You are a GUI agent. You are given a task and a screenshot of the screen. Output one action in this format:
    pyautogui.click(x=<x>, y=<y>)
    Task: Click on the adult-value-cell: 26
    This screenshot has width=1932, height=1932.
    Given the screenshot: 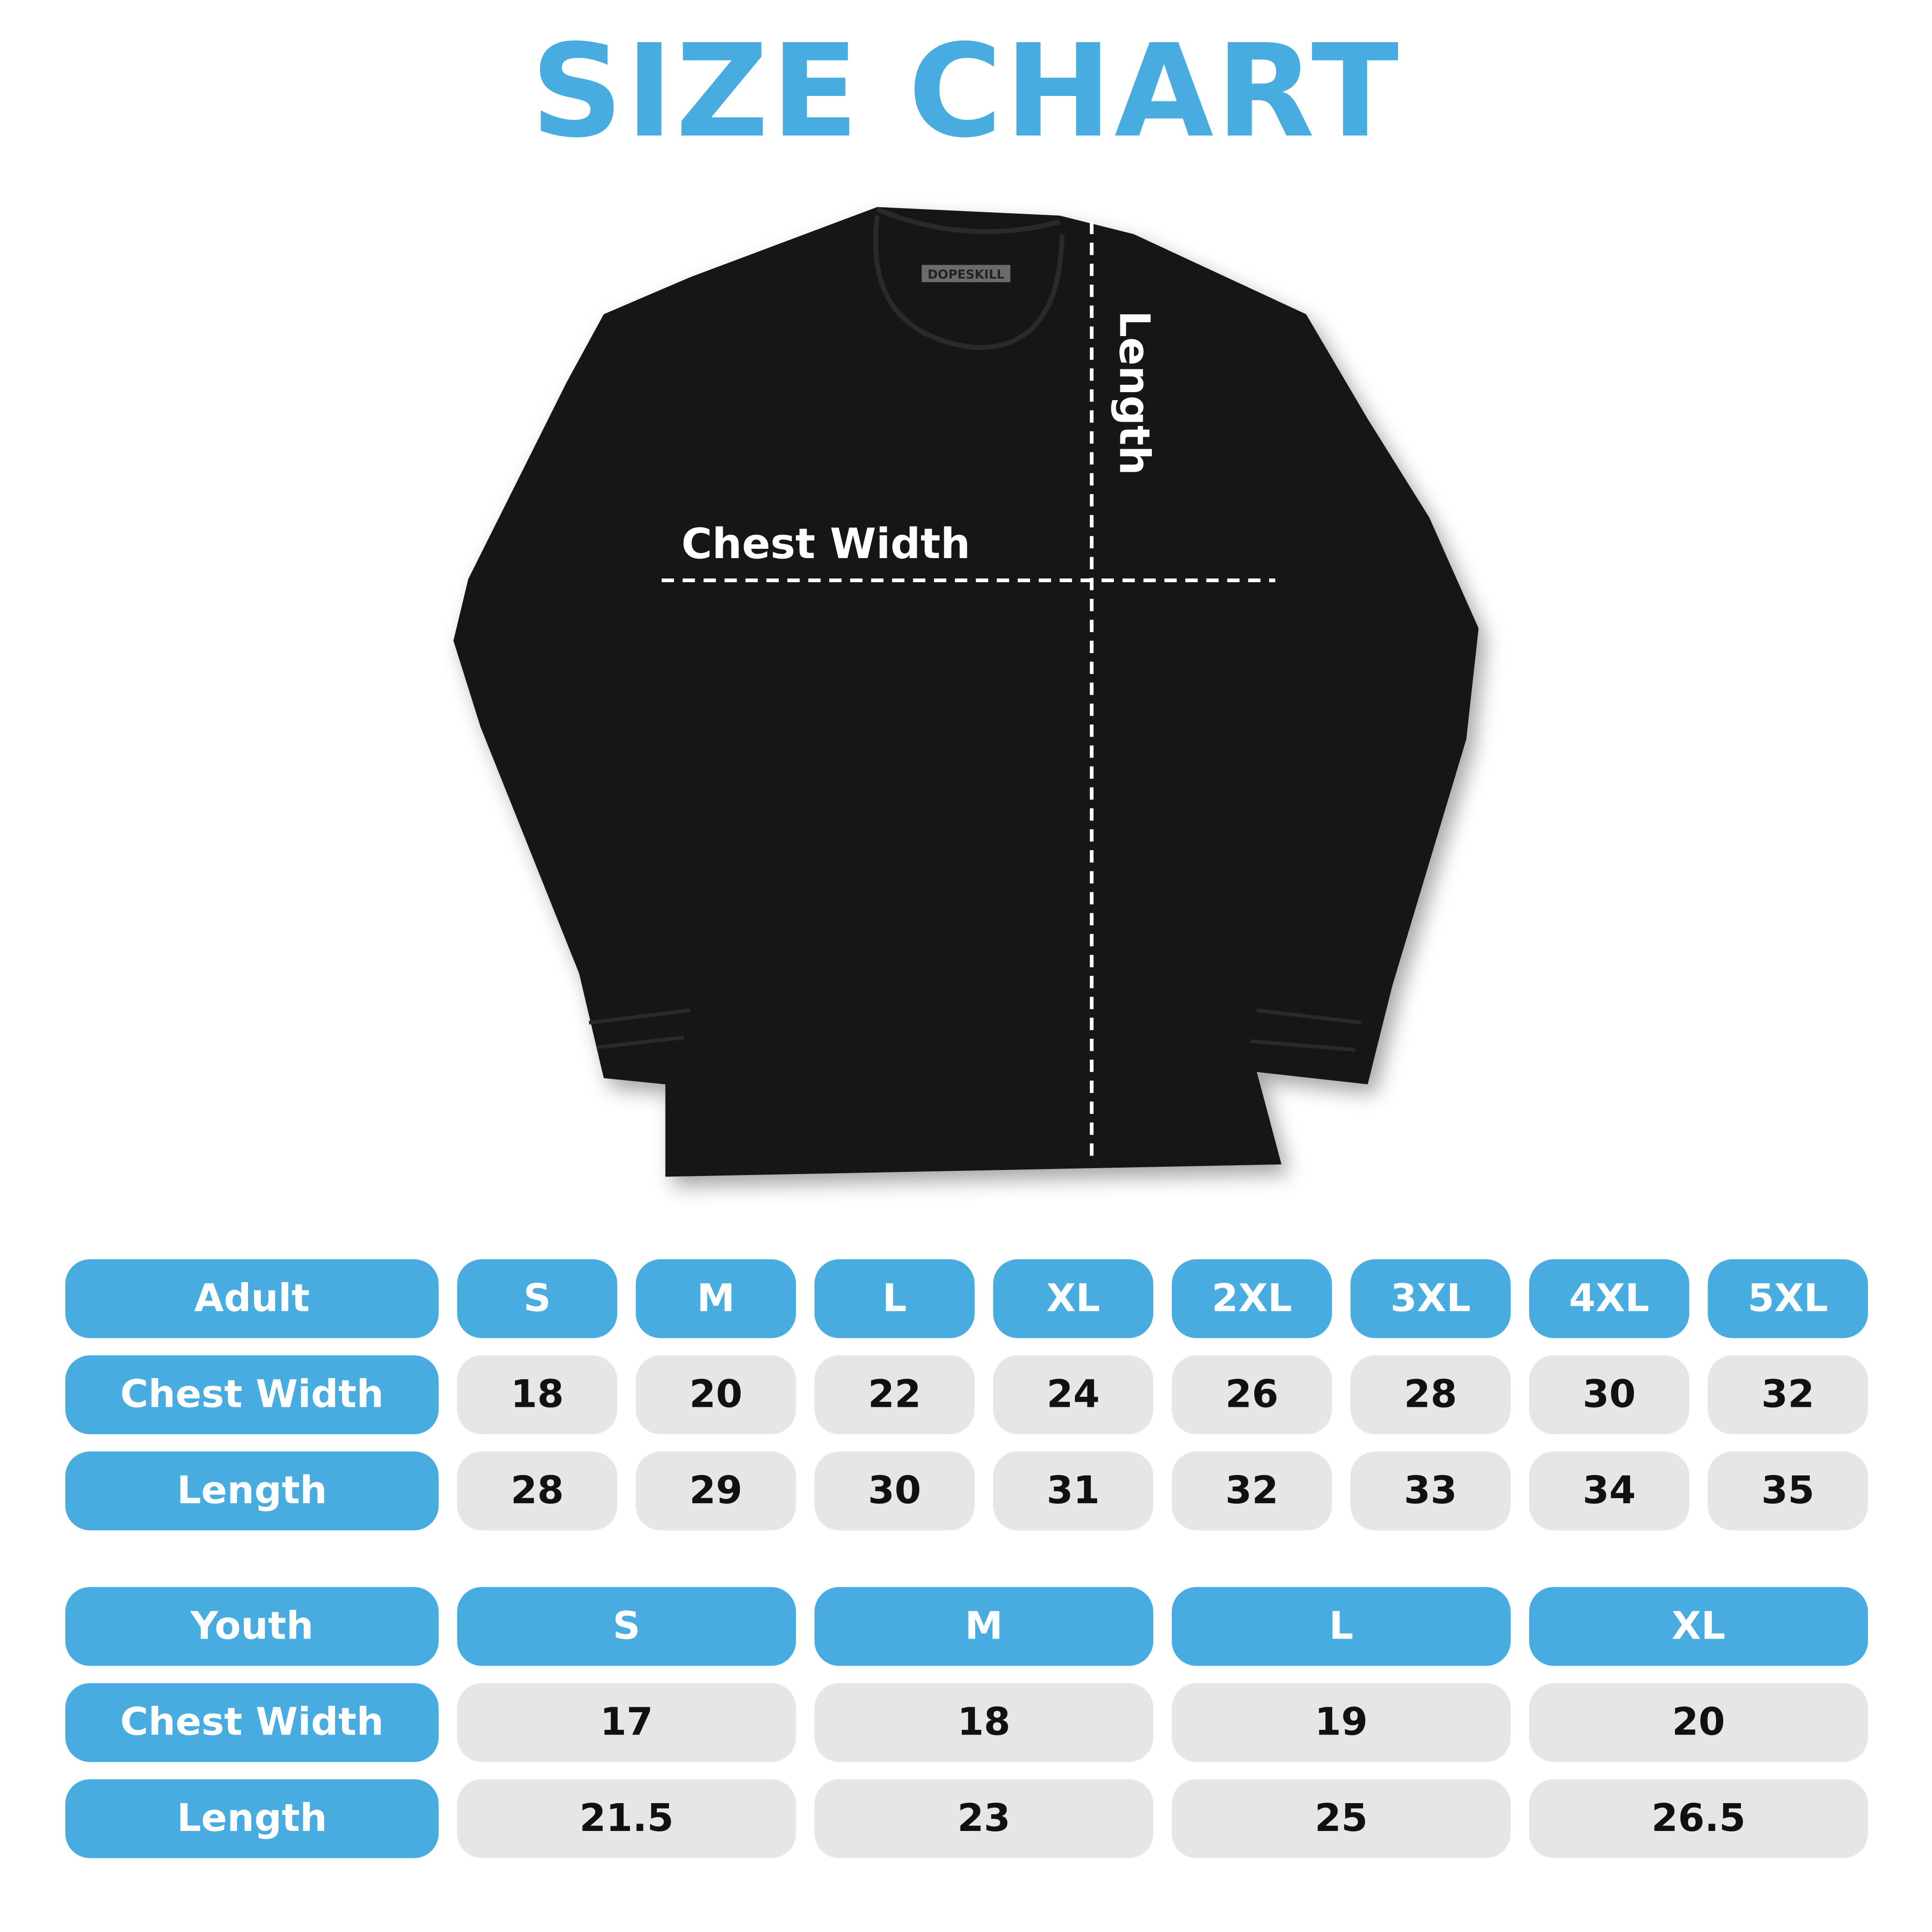 What is the action you would take?
    pyautogui.click(x=1251, y=1395)
    